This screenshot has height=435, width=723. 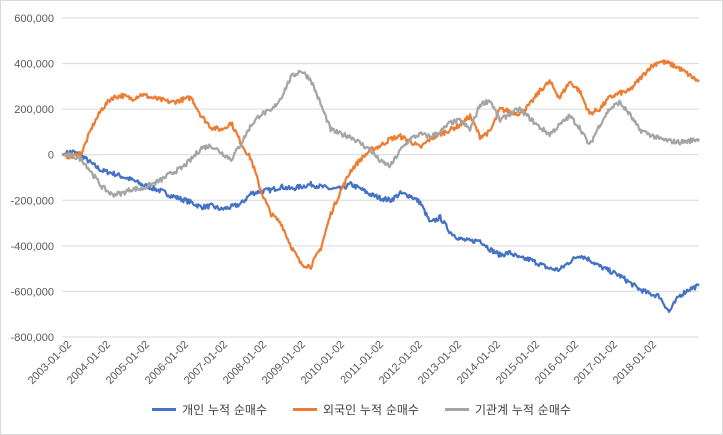 What do you see at coordinates (522, 410) in the screenshot?
I see `legend-label-institution: 기관계 누적 순매수` at bounding box center [522, 410].